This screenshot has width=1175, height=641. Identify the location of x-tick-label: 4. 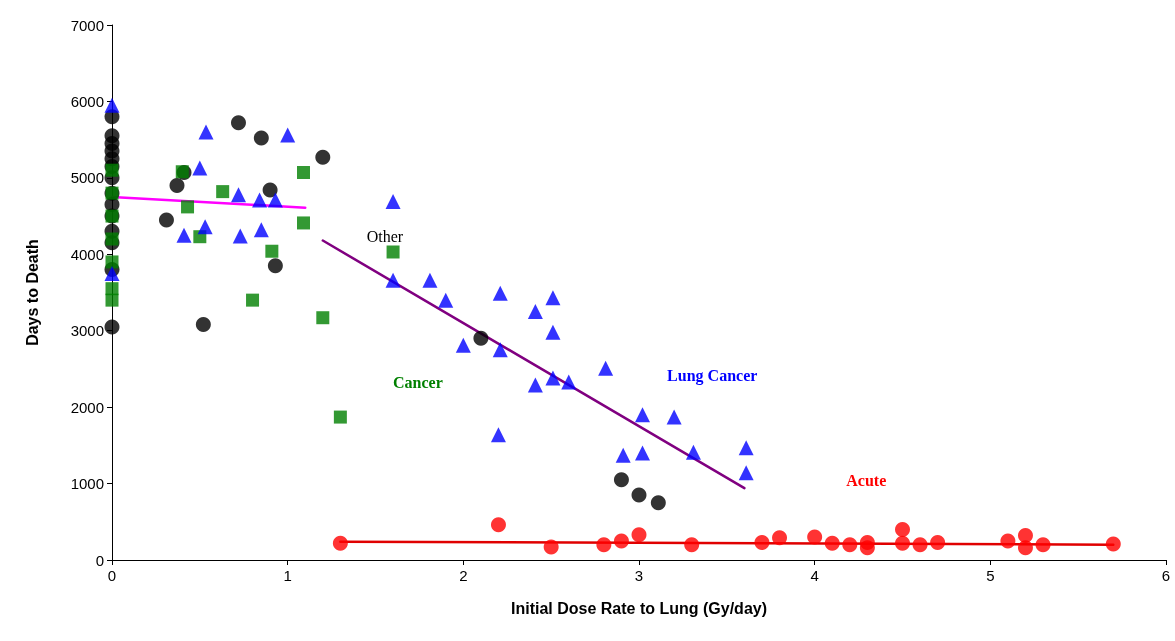
(814, 575).